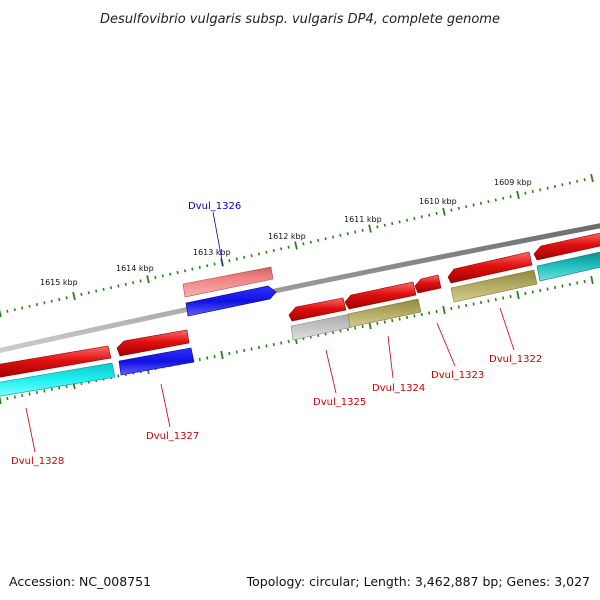 The width and height of the screenshot is (600, 600). I want to click on gene-label-dvul-1328: Dvul_1328, so click(37, 461).